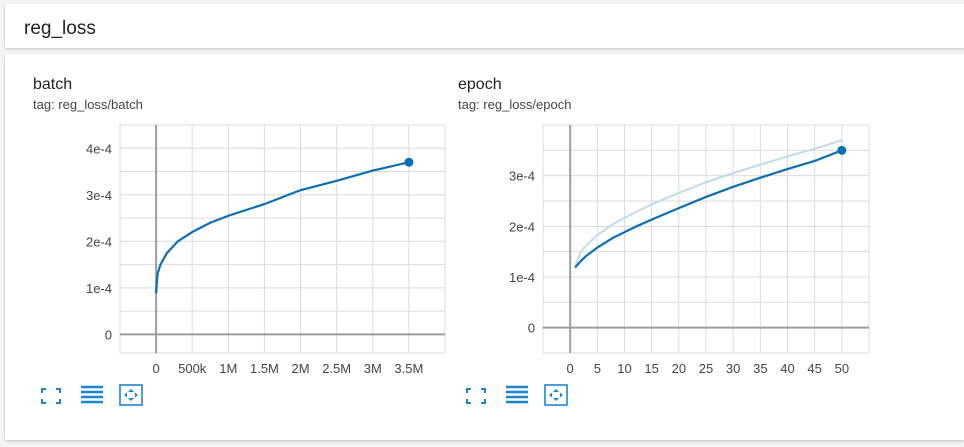 Image resolution: width=964 pixels, height=447 pixels. Describe the element at coordinates (651, 368) in the screenshot. I see `x-tick-label: 15` at that location.